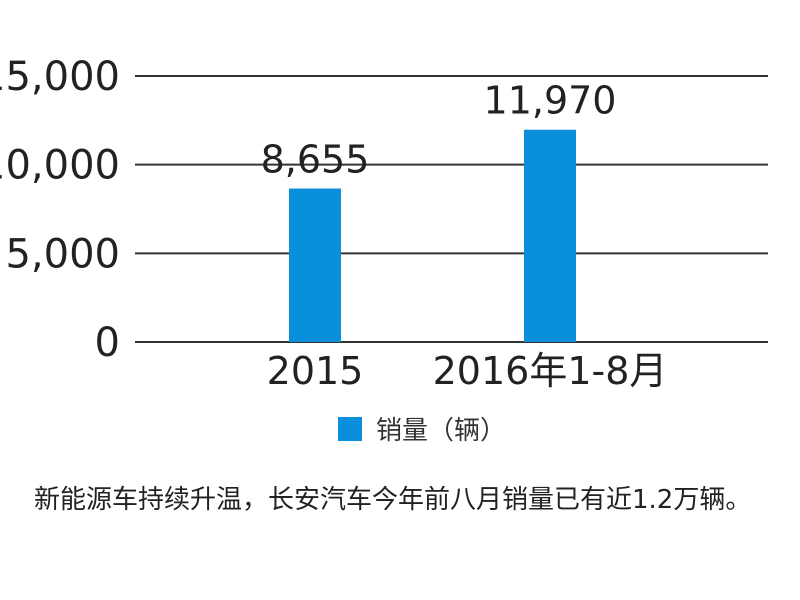  I want to click on legend-label: 销量（辆）, so click(441, 431).